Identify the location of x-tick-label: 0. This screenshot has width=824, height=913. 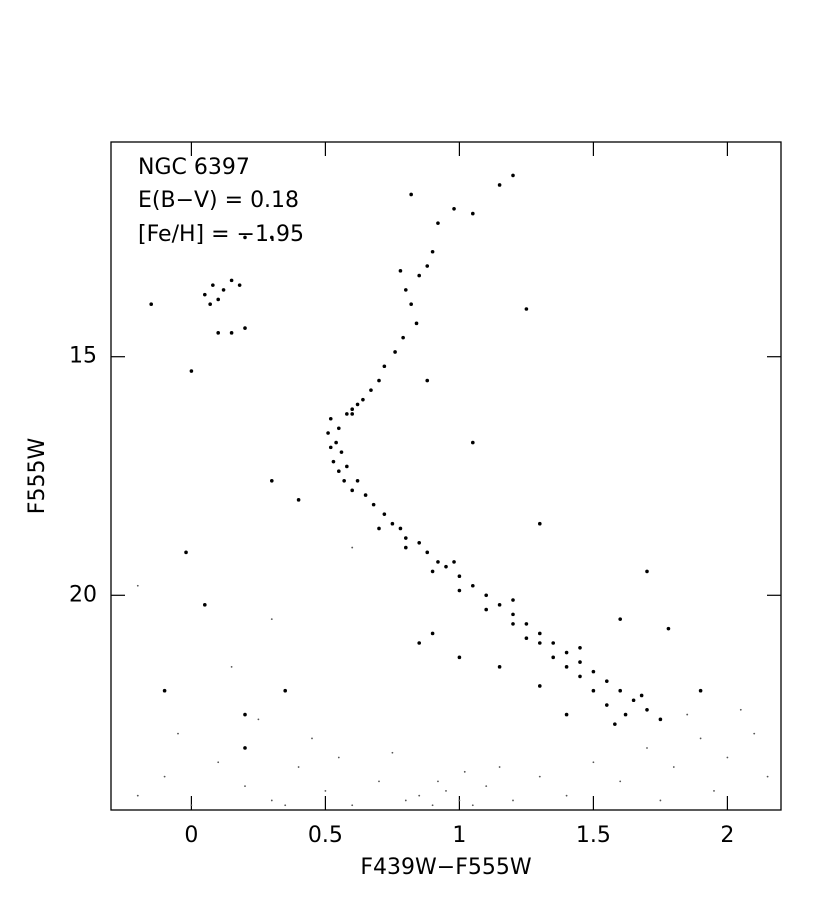
(191, 835).